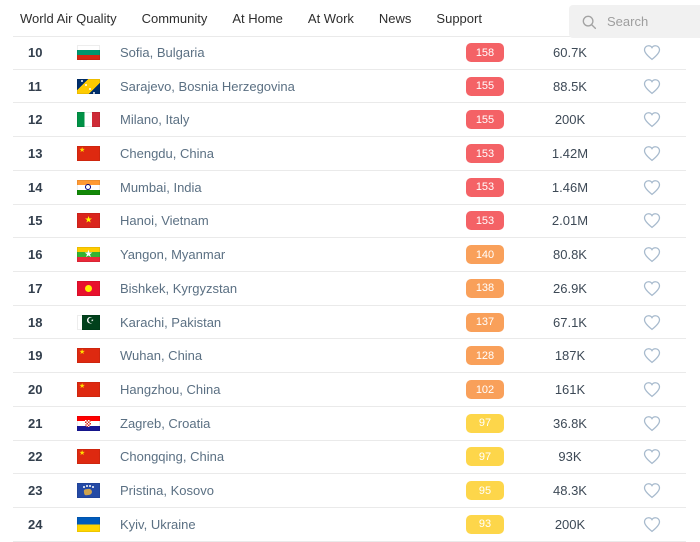 The height and width of the screenshot is (542, 700). I want to click on table-row: 12 Milano, Italy 155 200K, so click(349, 120).